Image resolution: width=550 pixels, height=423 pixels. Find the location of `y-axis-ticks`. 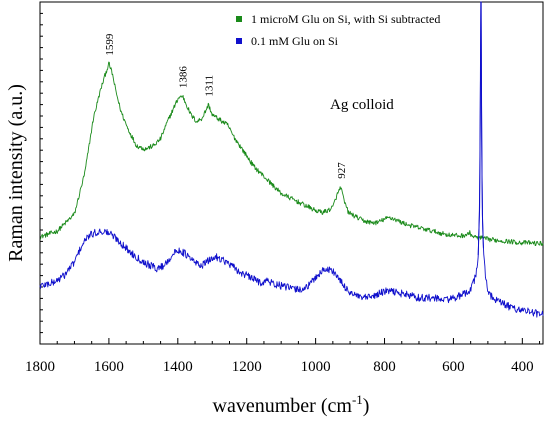

y-axis-ticks is located at coordinates (41, 173).